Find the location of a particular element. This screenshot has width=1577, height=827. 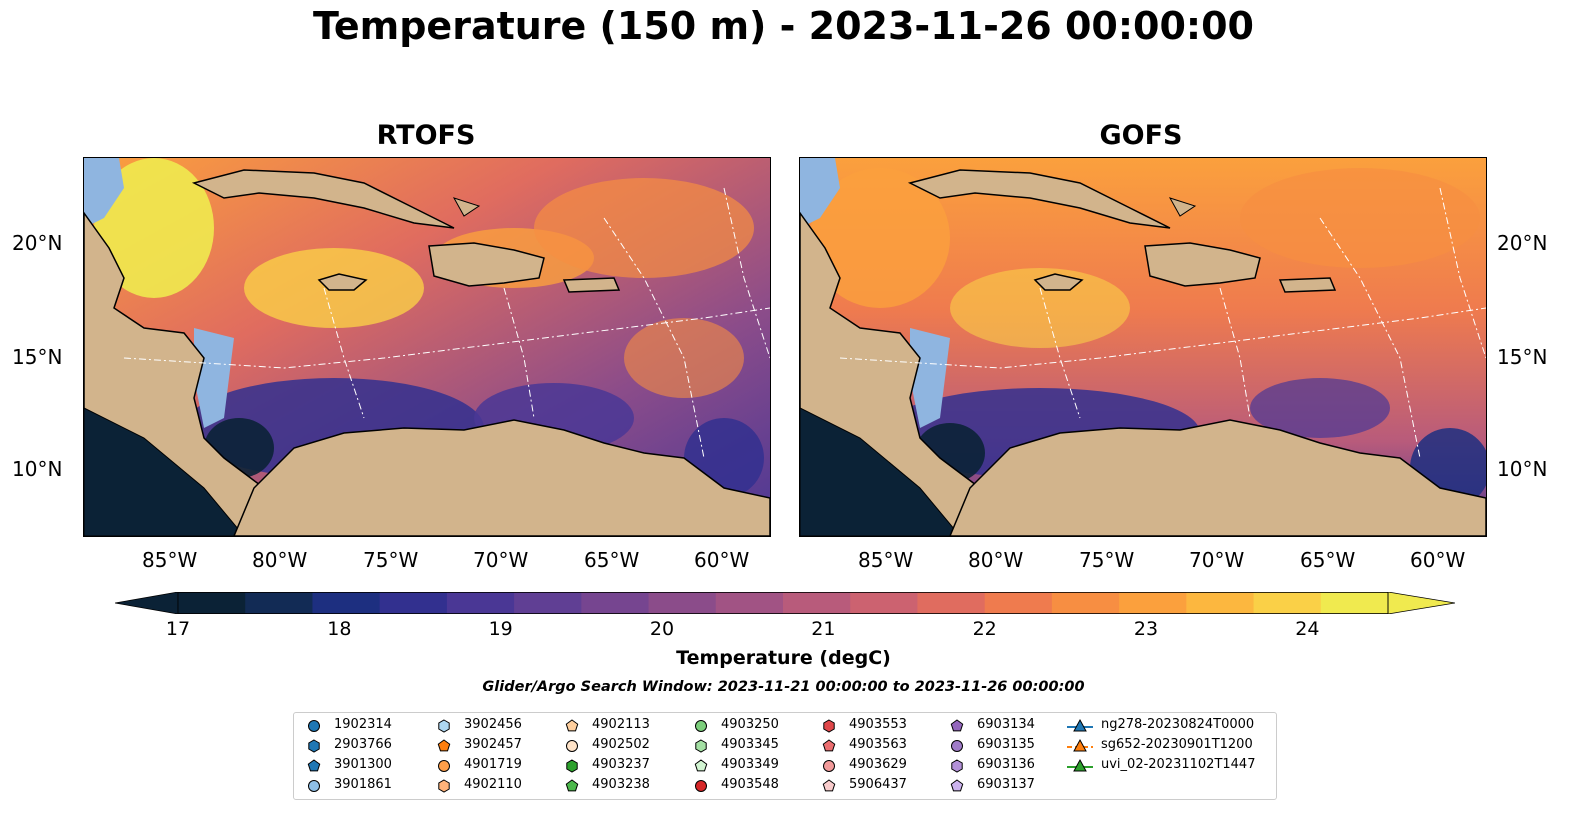

lon-label-85w-left: 85°W is located at coordinates (170, 560).